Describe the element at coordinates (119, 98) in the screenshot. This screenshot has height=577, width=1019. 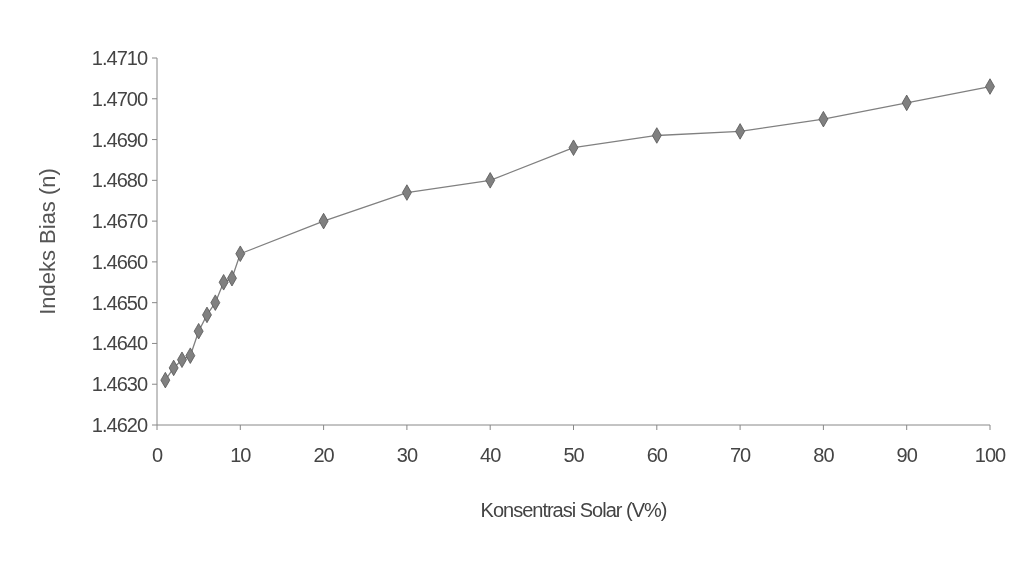
I see `y-tick-label: 1.4700` at that location.